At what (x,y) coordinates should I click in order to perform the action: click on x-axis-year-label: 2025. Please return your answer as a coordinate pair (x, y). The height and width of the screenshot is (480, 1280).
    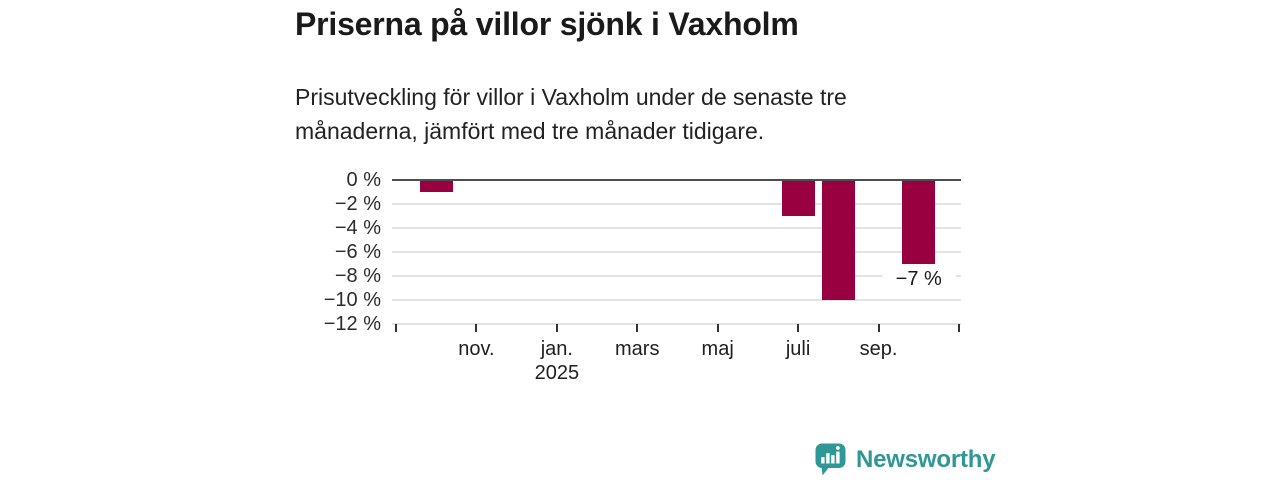
    Looking at the image, I should click on (557, 373).